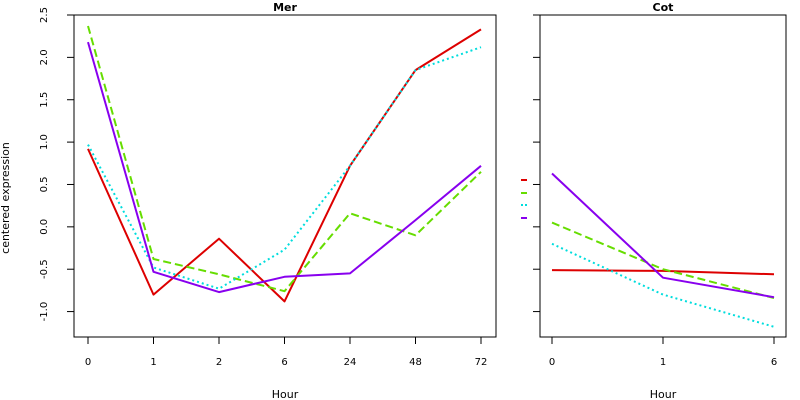 This screenshot has height=400, width=800. What do you see at coordinates (219, 362) in the screenshot?
I see `x-tick-label: 2` at bounding box center [219, 362].